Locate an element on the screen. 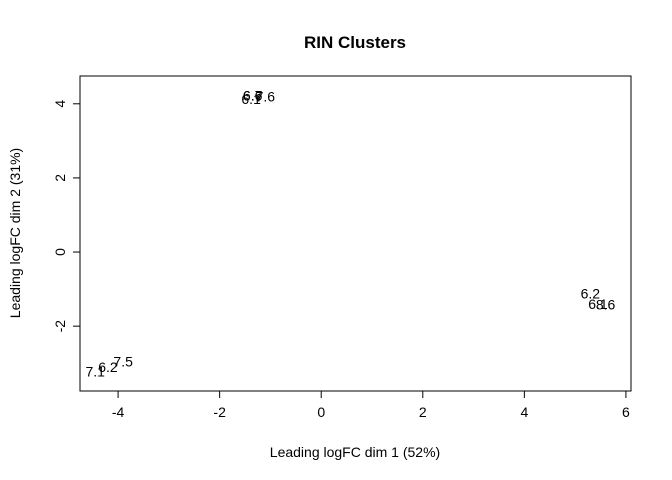 Image resolution: width=672 pixels, height=480 pixels. chart-title: RIN Clusters is located at coordinates (355, 42).